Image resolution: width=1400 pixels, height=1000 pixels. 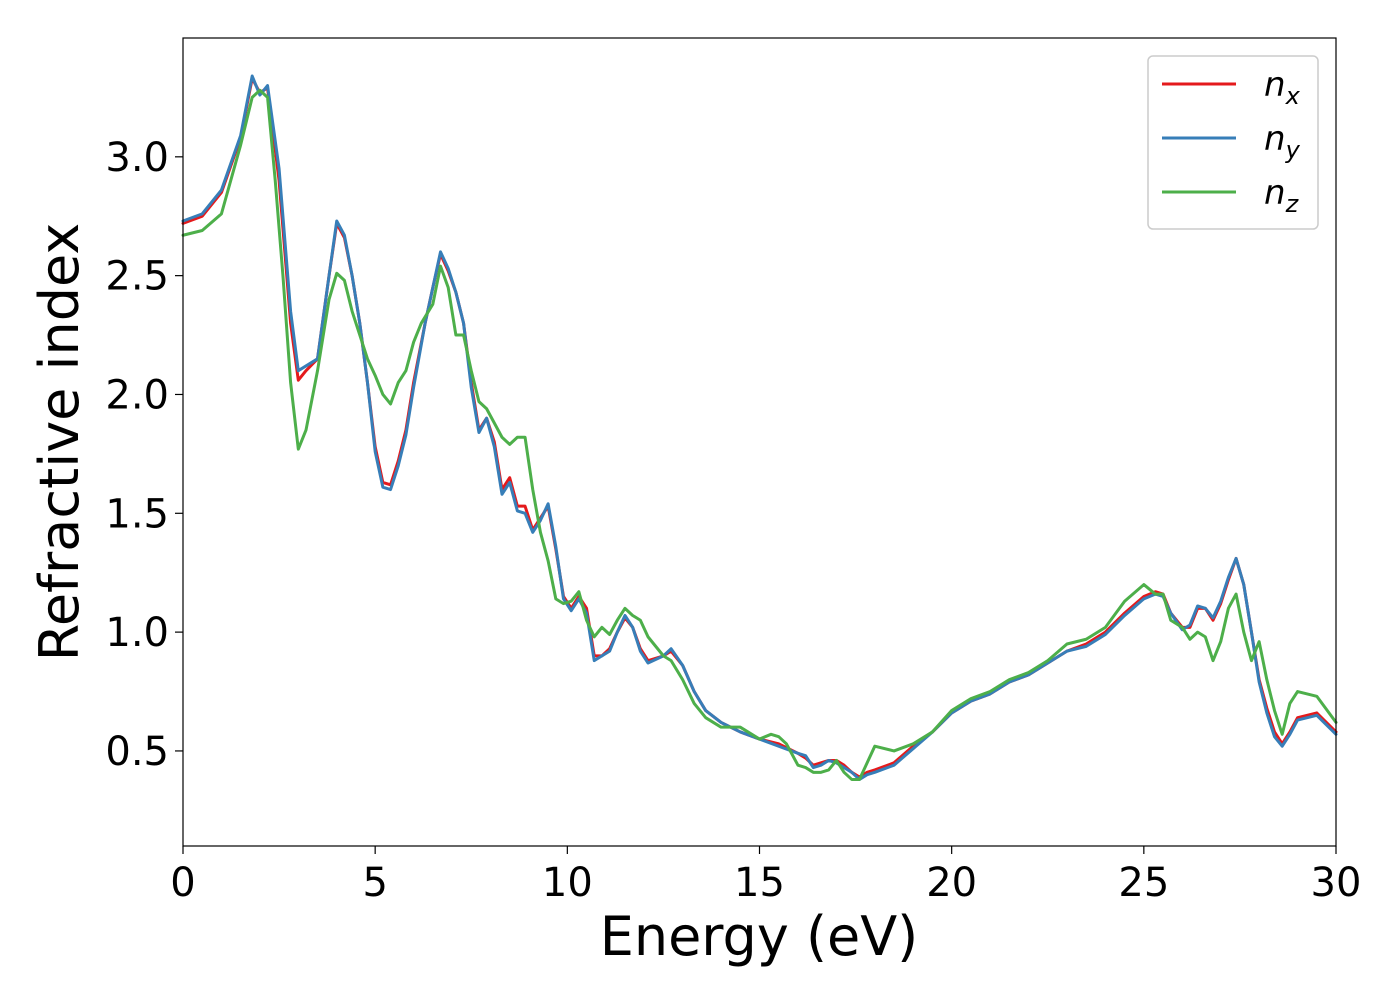 I want to click on x-axis-ticks: 0 5 10 15 20 25 30, so click(x=765, y=876).